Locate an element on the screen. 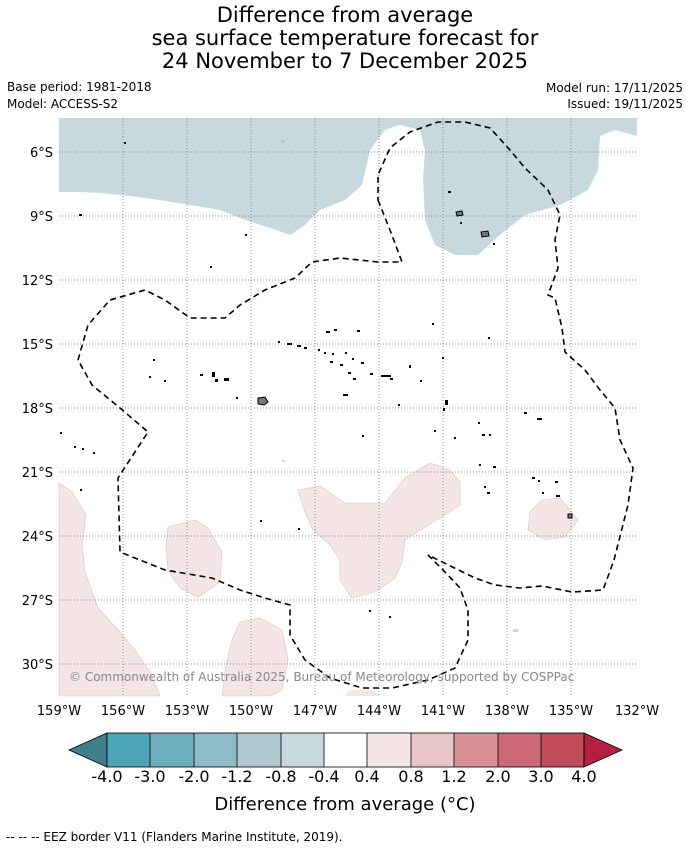 This screenshot has height=850, width=690. colorbar-low-extend is located at coordinates (88, 750).